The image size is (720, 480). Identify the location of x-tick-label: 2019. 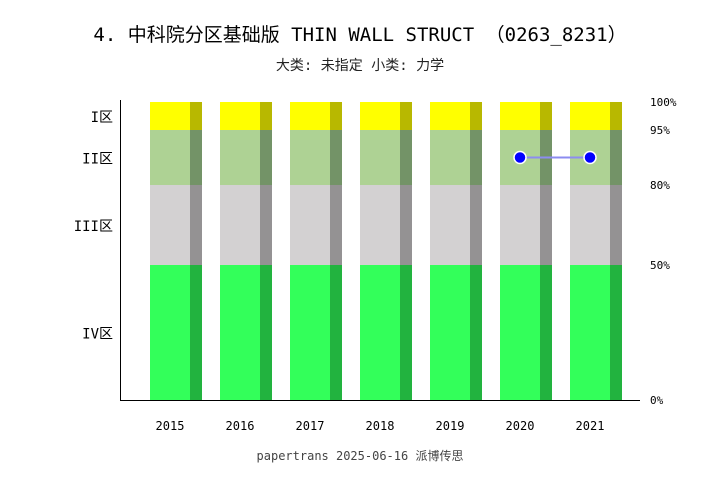
(450, 426).